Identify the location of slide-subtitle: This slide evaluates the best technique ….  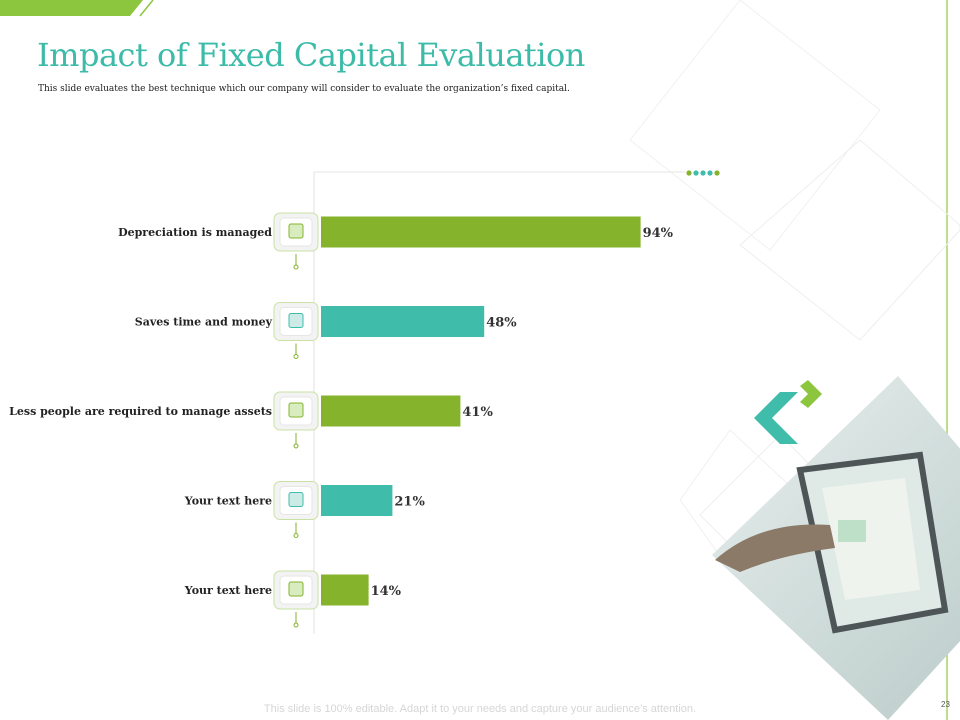
(304, 89).